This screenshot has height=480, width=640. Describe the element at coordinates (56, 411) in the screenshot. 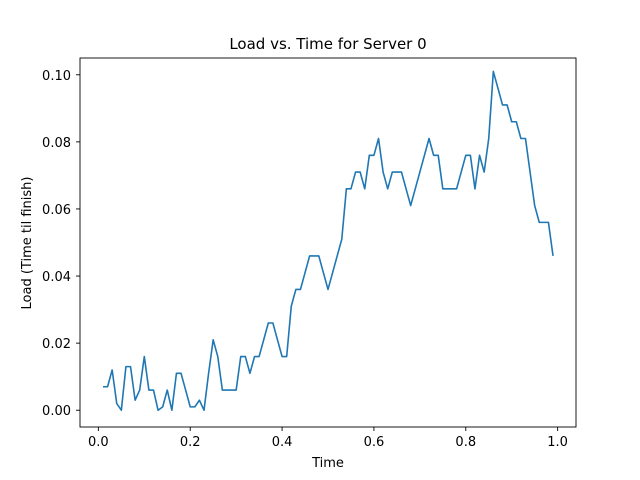

I see `y-tick-label: 0.00` at that location.